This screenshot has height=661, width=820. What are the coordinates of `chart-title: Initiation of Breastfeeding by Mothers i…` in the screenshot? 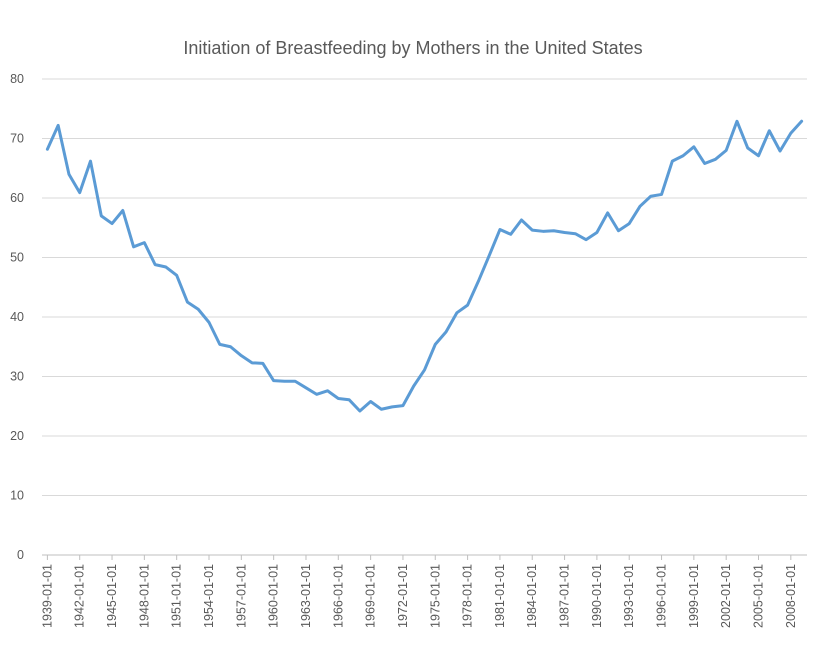 It's located at (412, 48).